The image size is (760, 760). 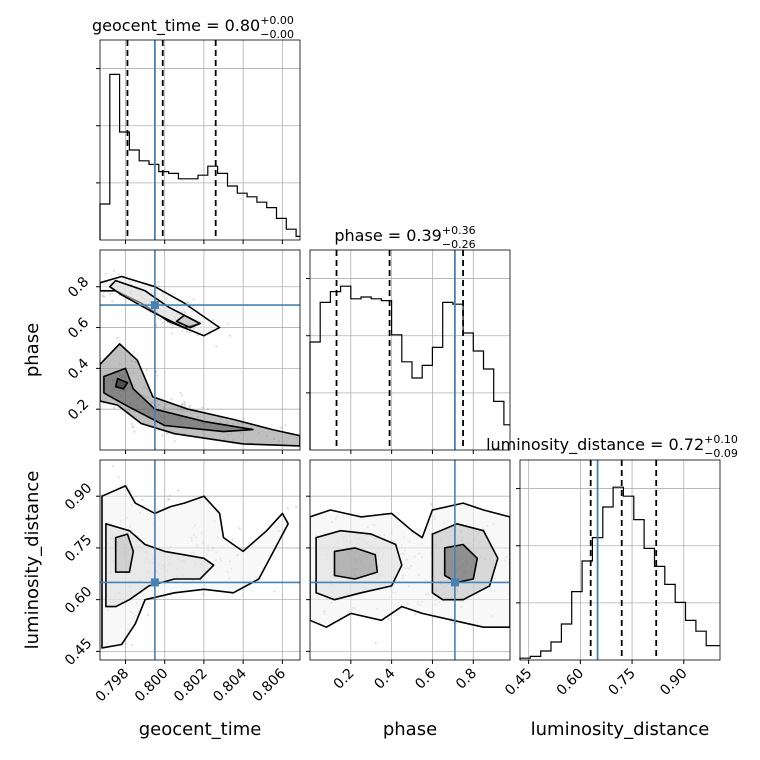 What do you see at coordinates (78, 287) in the screenshot?
I see `y-tick-label: 0.8` at bounding box center [78, 287].